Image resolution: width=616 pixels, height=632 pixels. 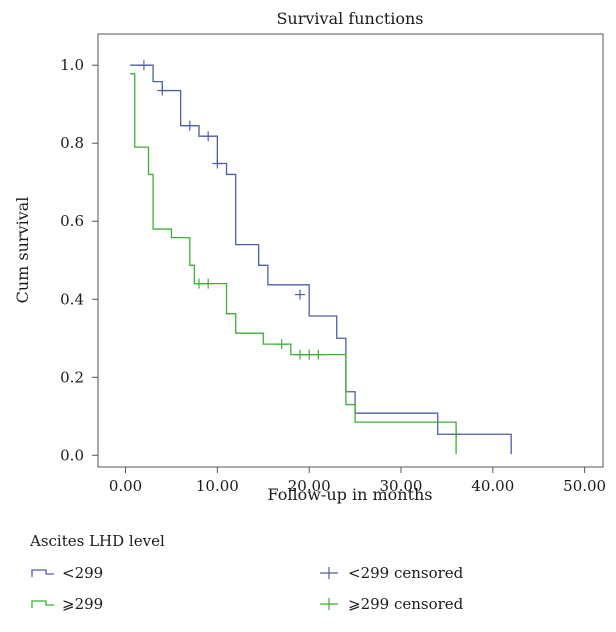 What do you see at coordinates (401, 486) in the screenshot?
I see `x-tick-label: 30.00` at bounding box center [401, 486].